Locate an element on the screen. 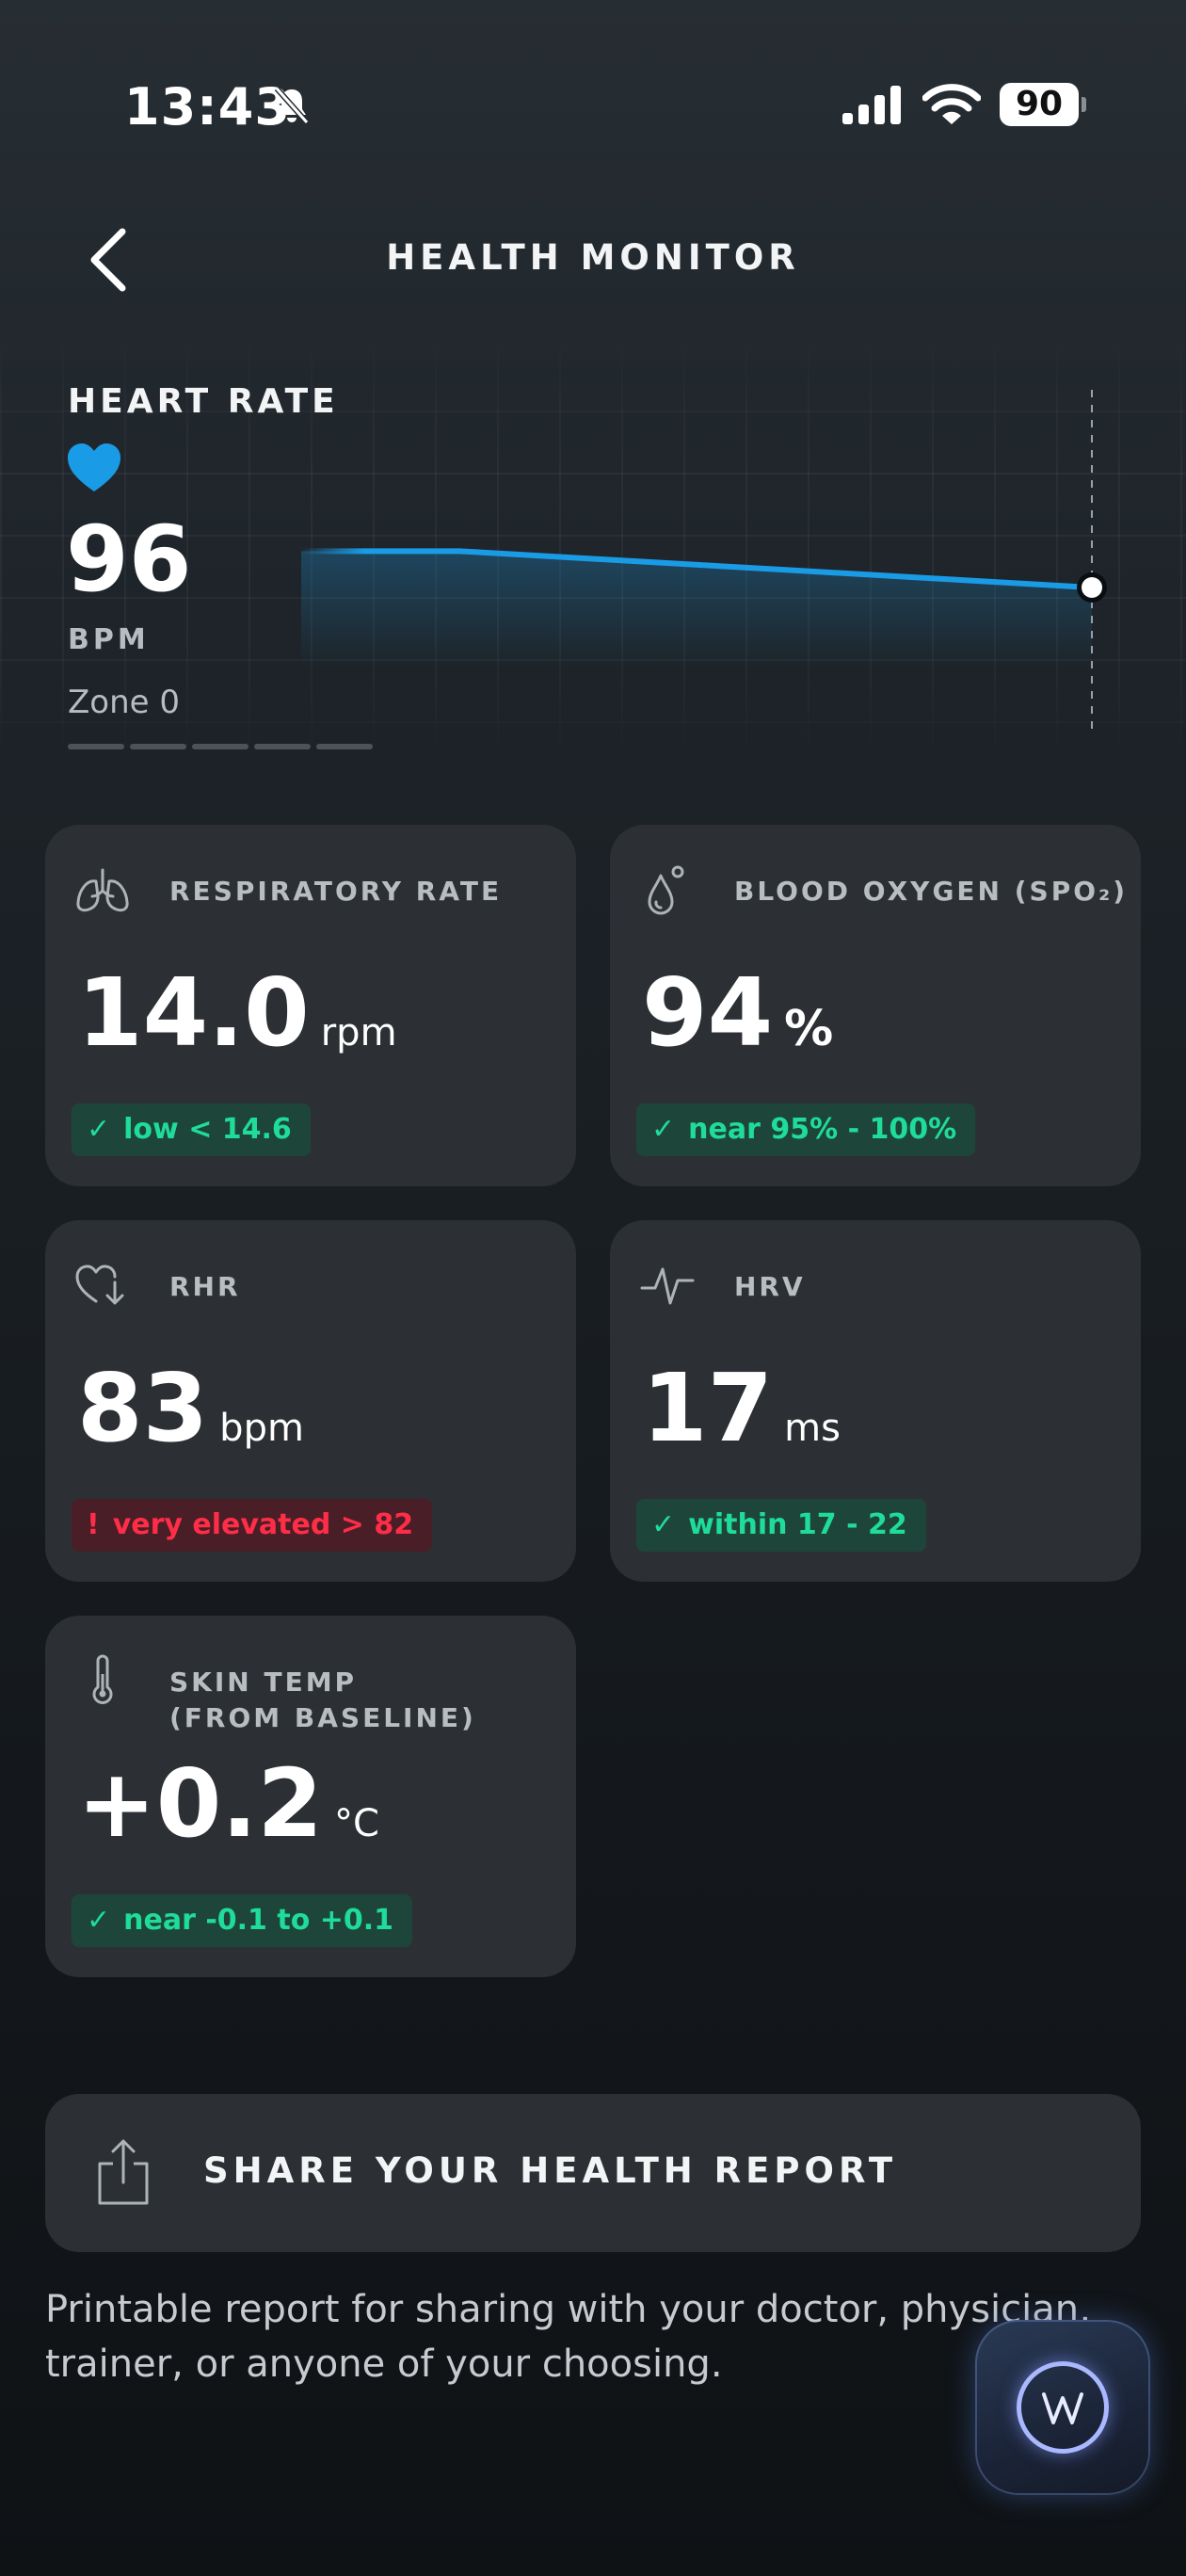  metric-value: 94 is located at coordinates (708, 1013).